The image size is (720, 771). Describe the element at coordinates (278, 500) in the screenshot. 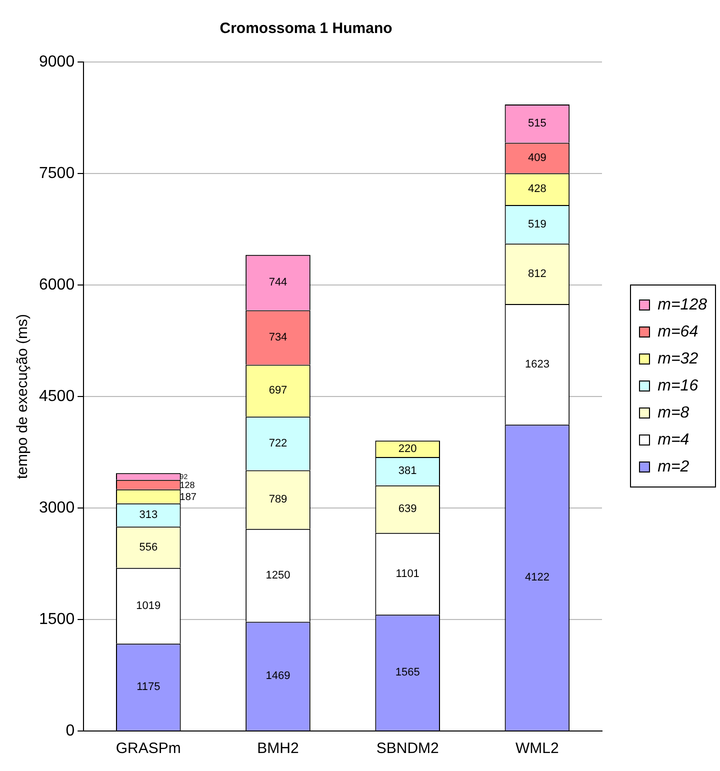

I see `data-label: 789` at that location.